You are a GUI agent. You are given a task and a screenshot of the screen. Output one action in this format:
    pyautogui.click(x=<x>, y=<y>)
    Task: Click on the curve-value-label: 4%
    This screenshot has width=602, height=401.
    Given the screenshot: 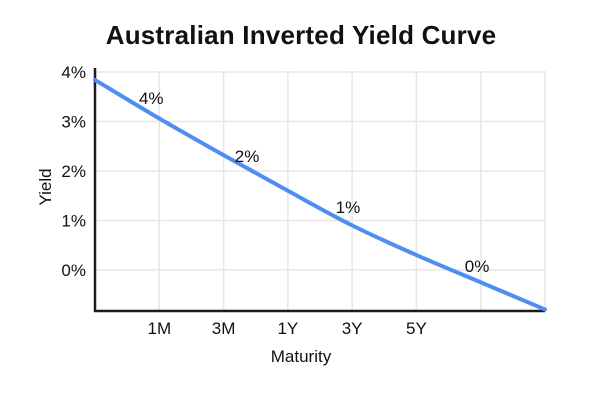 What is the action you would take?
    pyautogui.click(x=151, y=98)
    